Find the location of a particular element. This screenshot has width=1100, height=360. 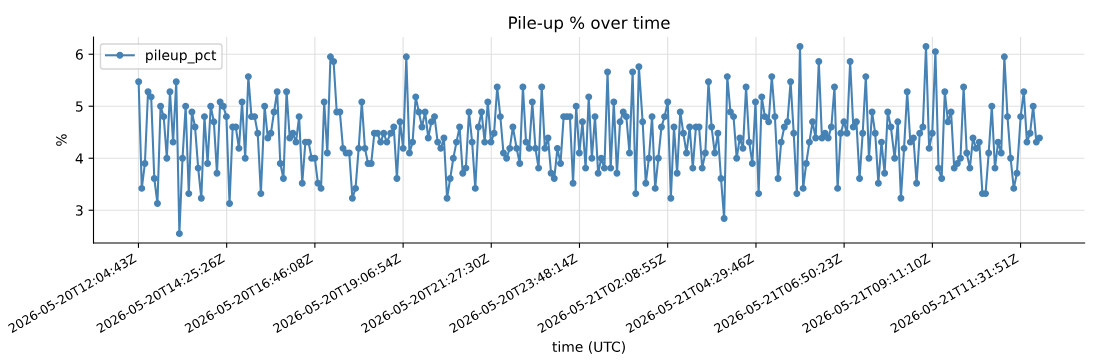

chart-title: Pile-up % over time is located at coordinates (589, 24).